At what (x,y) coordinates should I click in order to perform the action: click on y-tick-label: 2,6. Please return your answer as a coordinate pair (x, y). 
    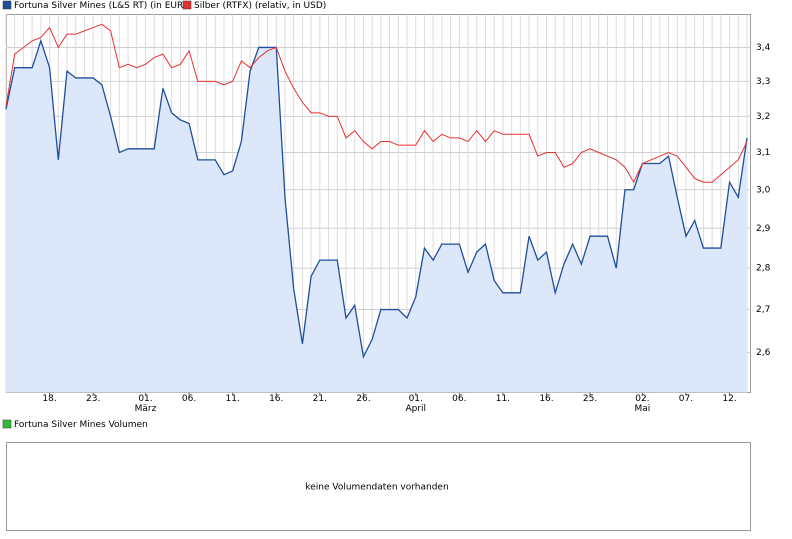
    Looking at the image, I should click on (763, 353).